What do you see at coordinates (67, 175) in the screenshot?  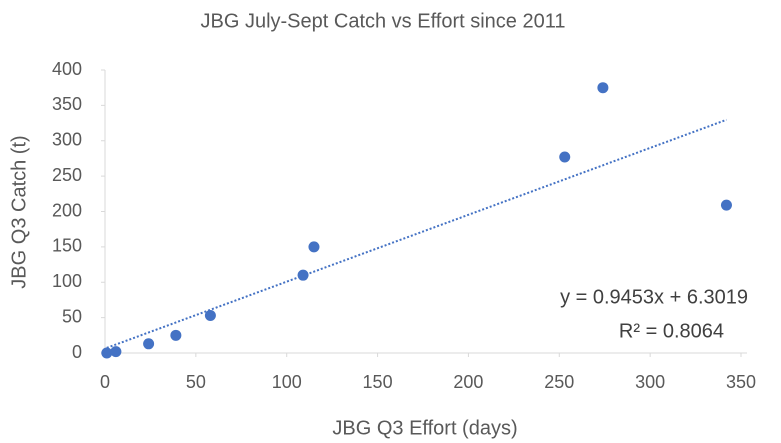 I see `y-tick-label: 250` at bounding box center [67, 175].